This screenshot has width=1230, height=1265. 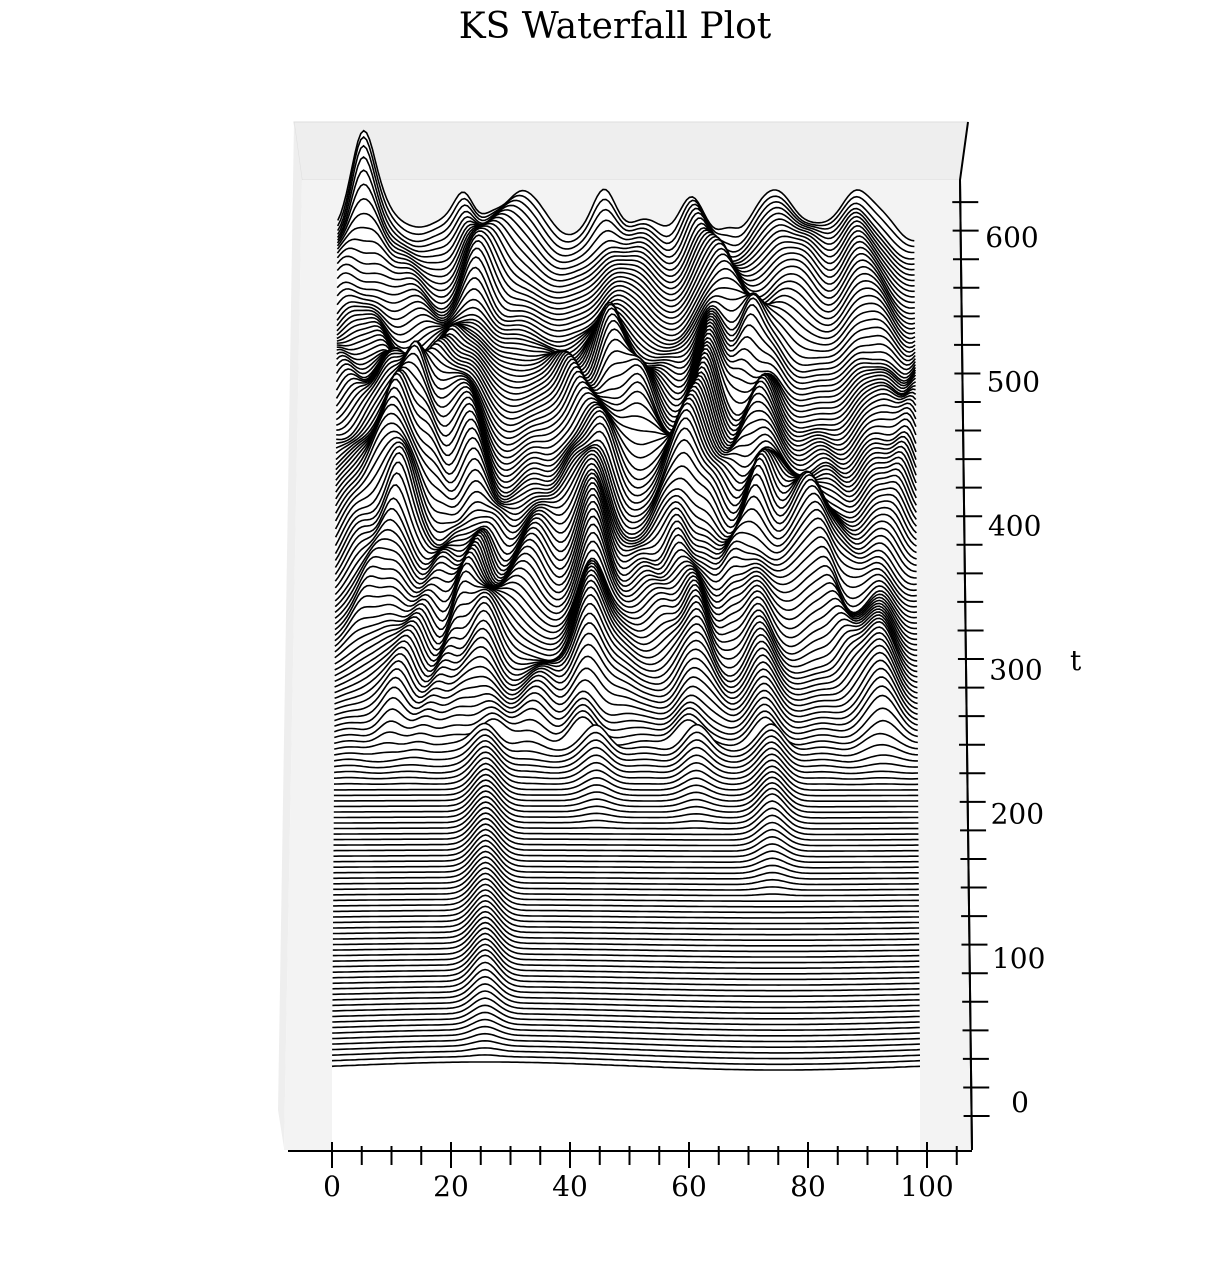 What do you see at coordinates (1017, 814) in the screenshot?
I see `y-tick-label: 200` at bounding box center [1017, 814].